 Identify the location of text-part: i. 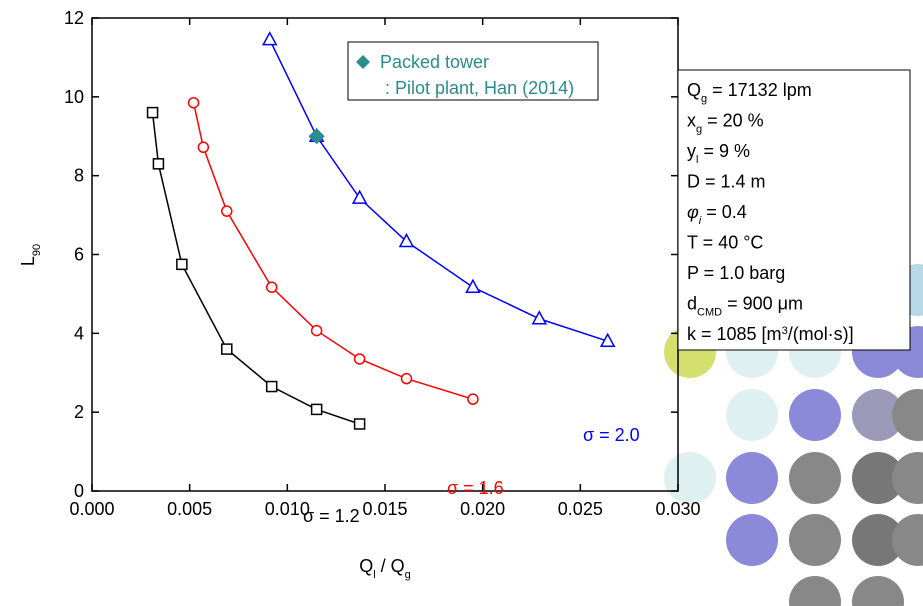
(700, 221).